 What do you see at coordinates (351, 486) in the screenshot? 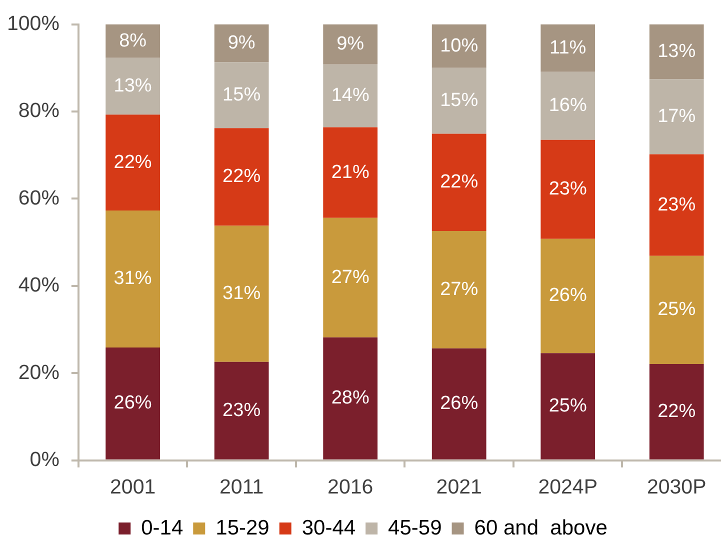
I see `x-tick-label: 2016` at bounding box center [351, 486].